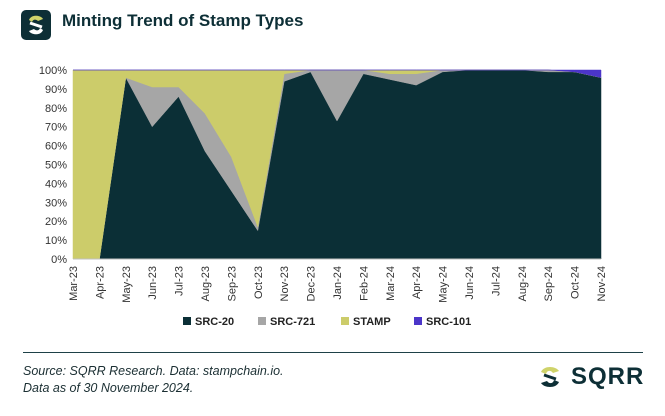 The height and width of the screenshot is (416, 665). I want to click on x-tick-label: Jul-24, so click(496, 281).